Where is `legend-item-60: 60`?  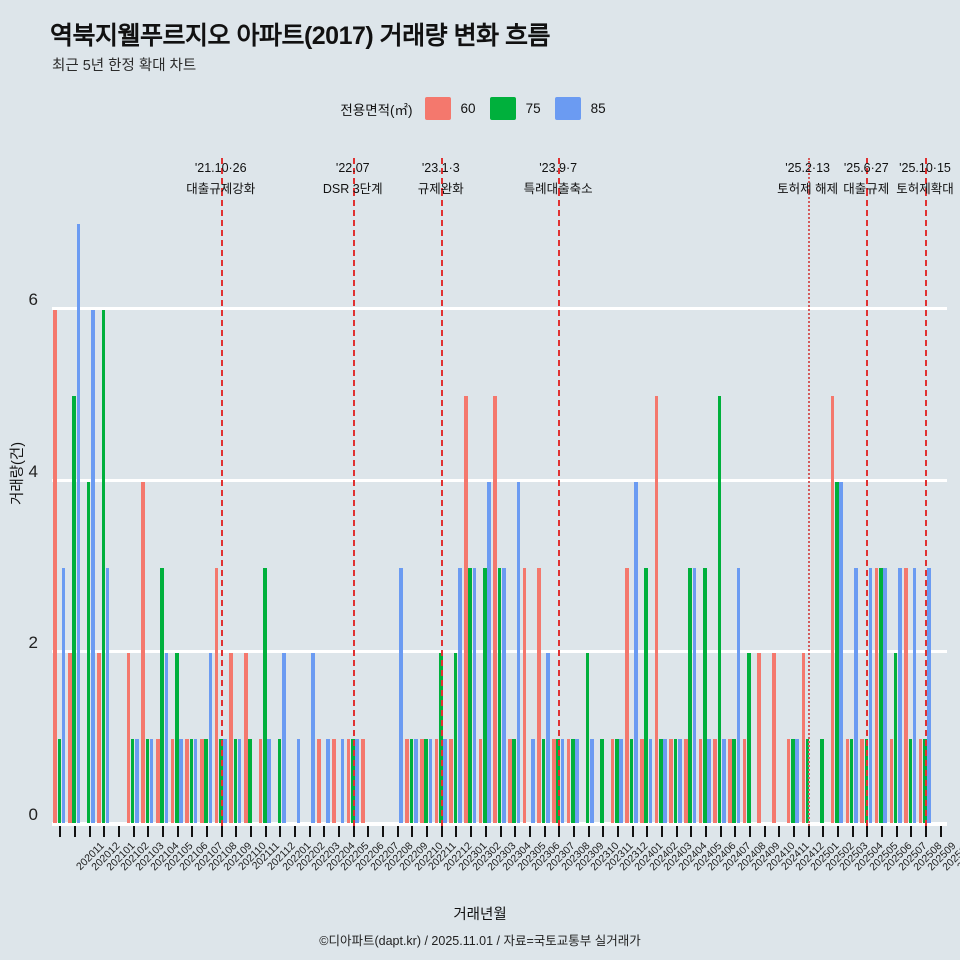
legend-item-60: 60 is located at coordinates (450, 108).